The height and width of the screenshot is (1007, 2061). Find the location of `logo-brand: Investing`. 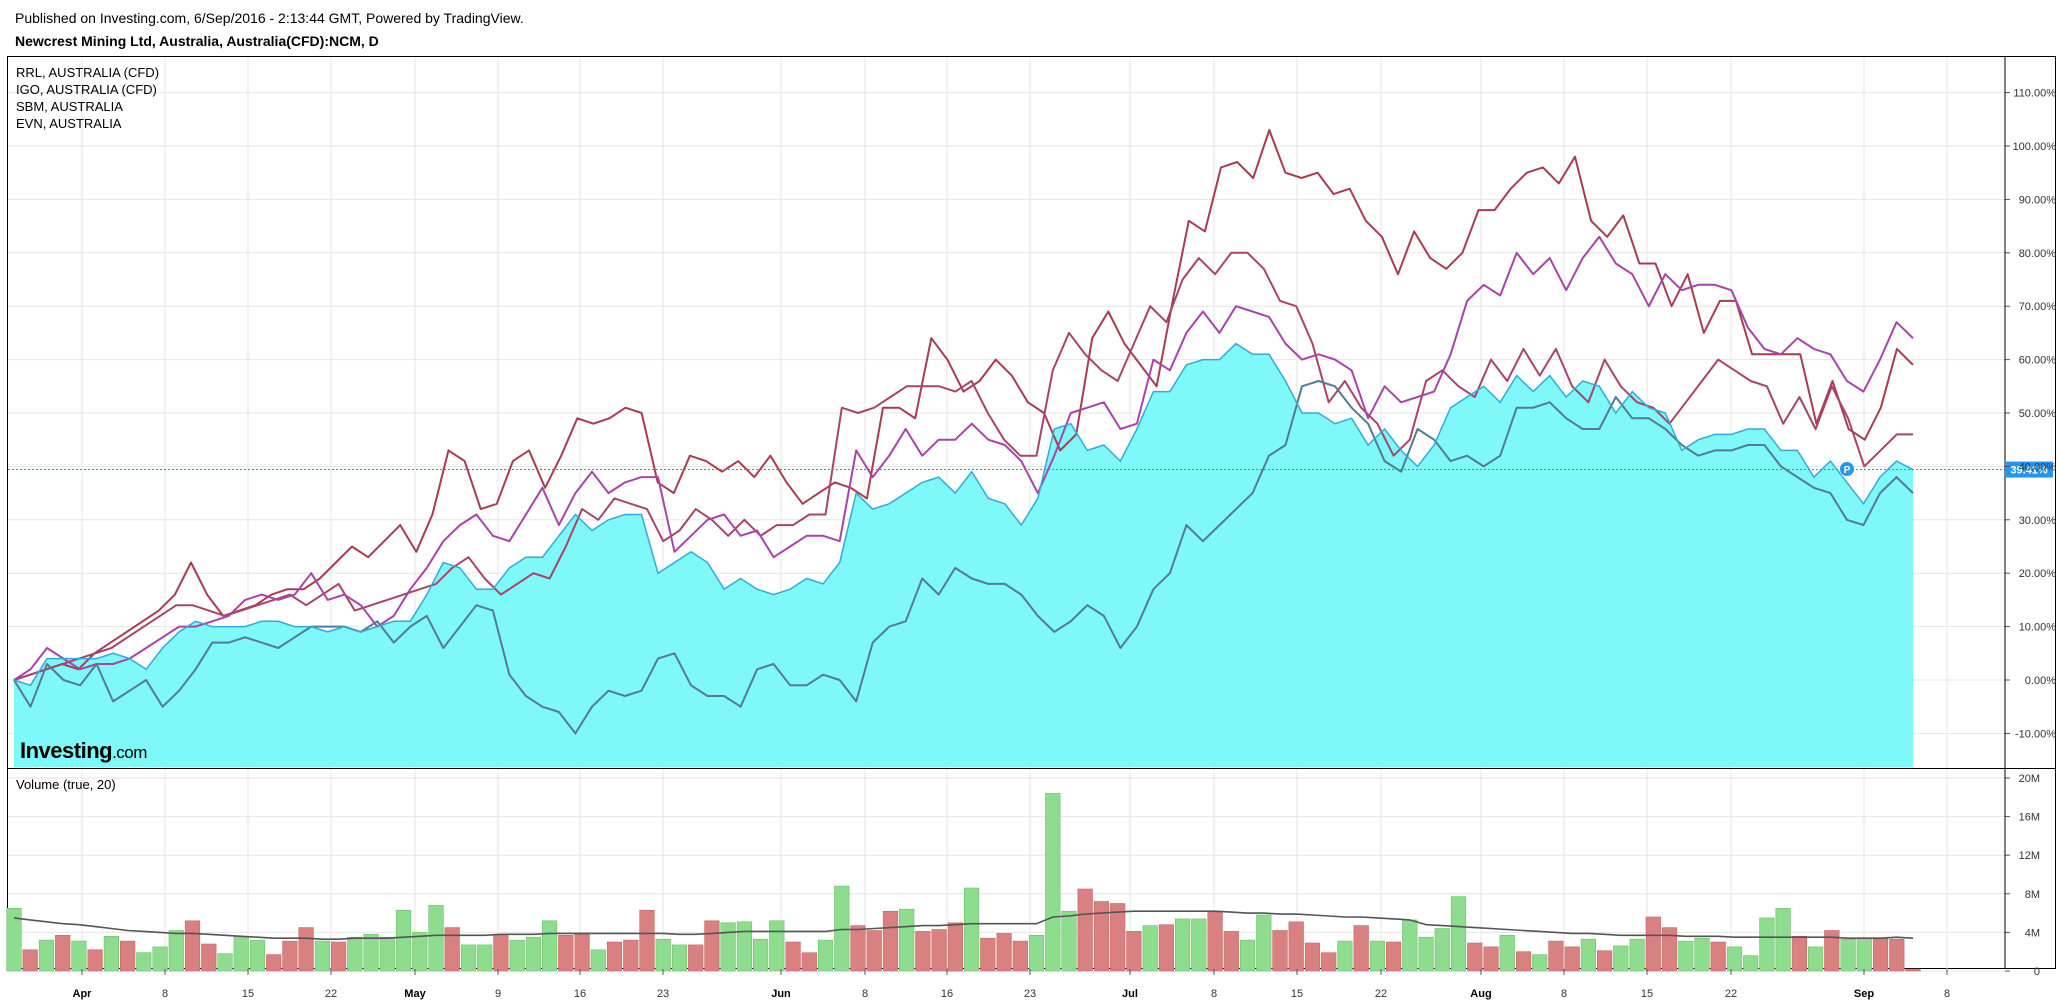

logo-brand: Investing is located at coordinates (66, 750).